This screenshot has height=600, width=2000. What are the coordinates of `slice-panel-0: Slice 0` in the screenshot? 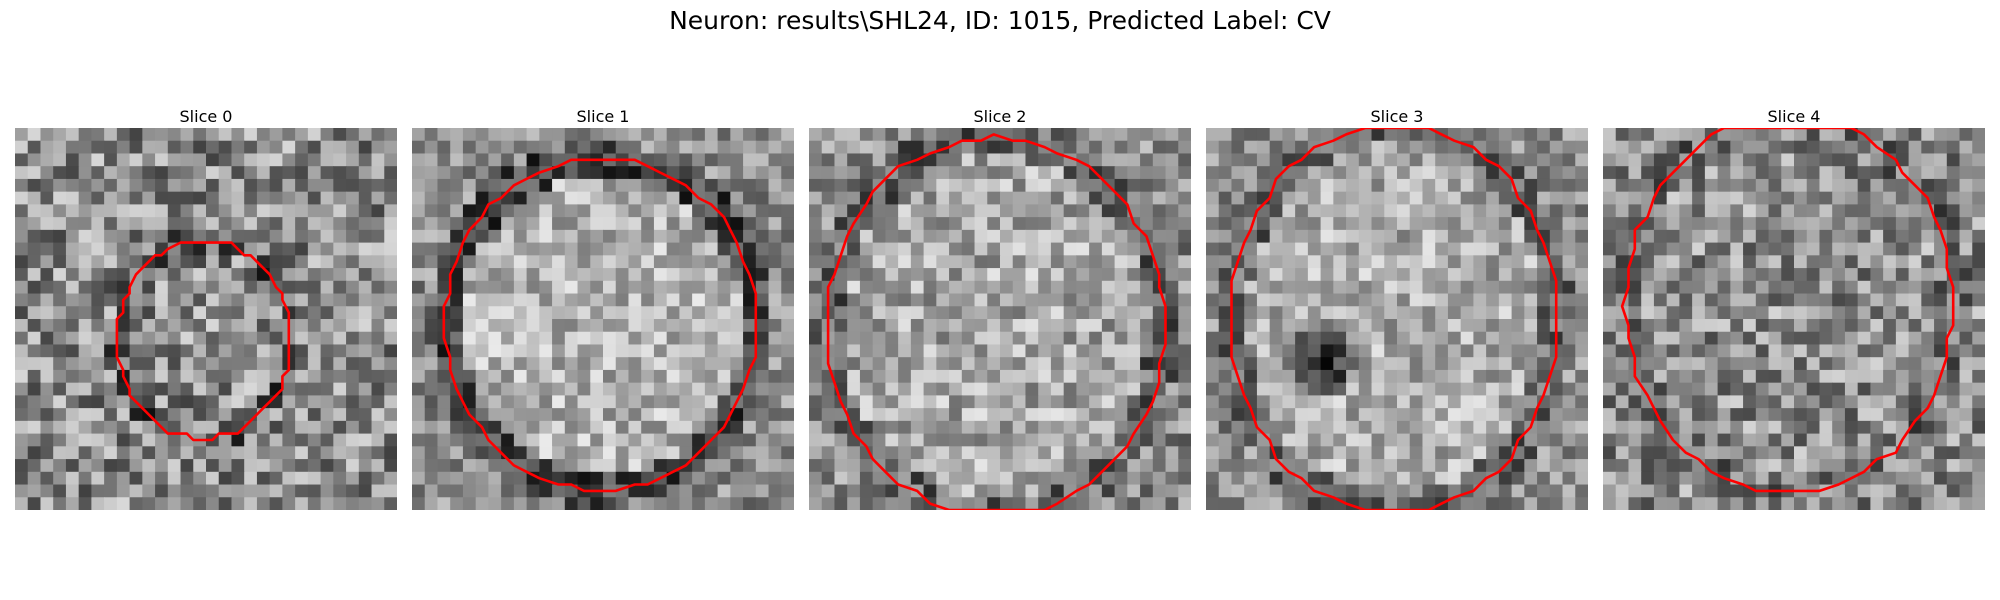 It's located at (206, 308).